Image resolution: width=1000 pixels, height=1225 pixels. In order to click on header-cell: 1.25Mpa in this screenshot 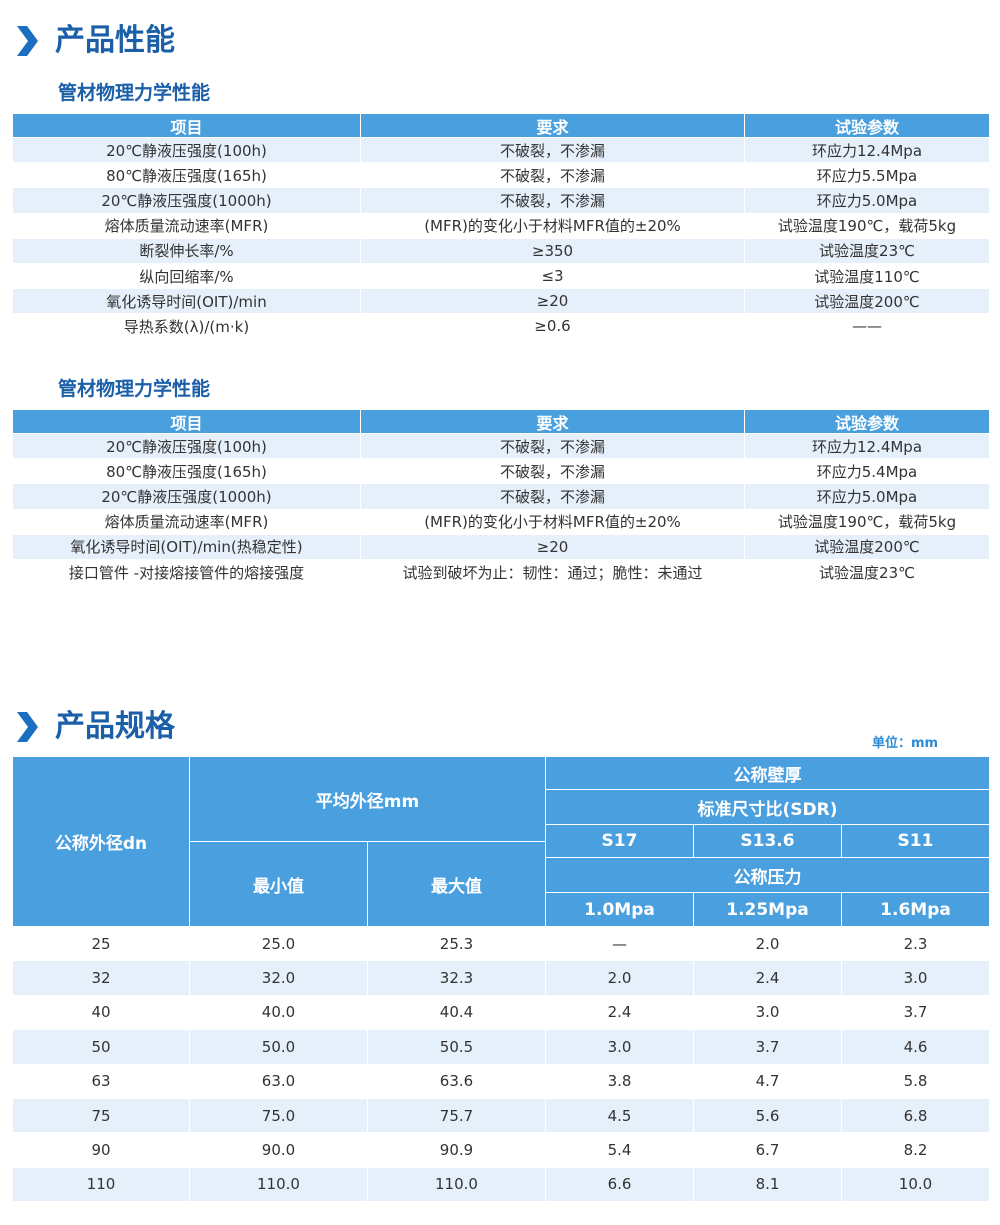, I will do `click(768, 910)`.